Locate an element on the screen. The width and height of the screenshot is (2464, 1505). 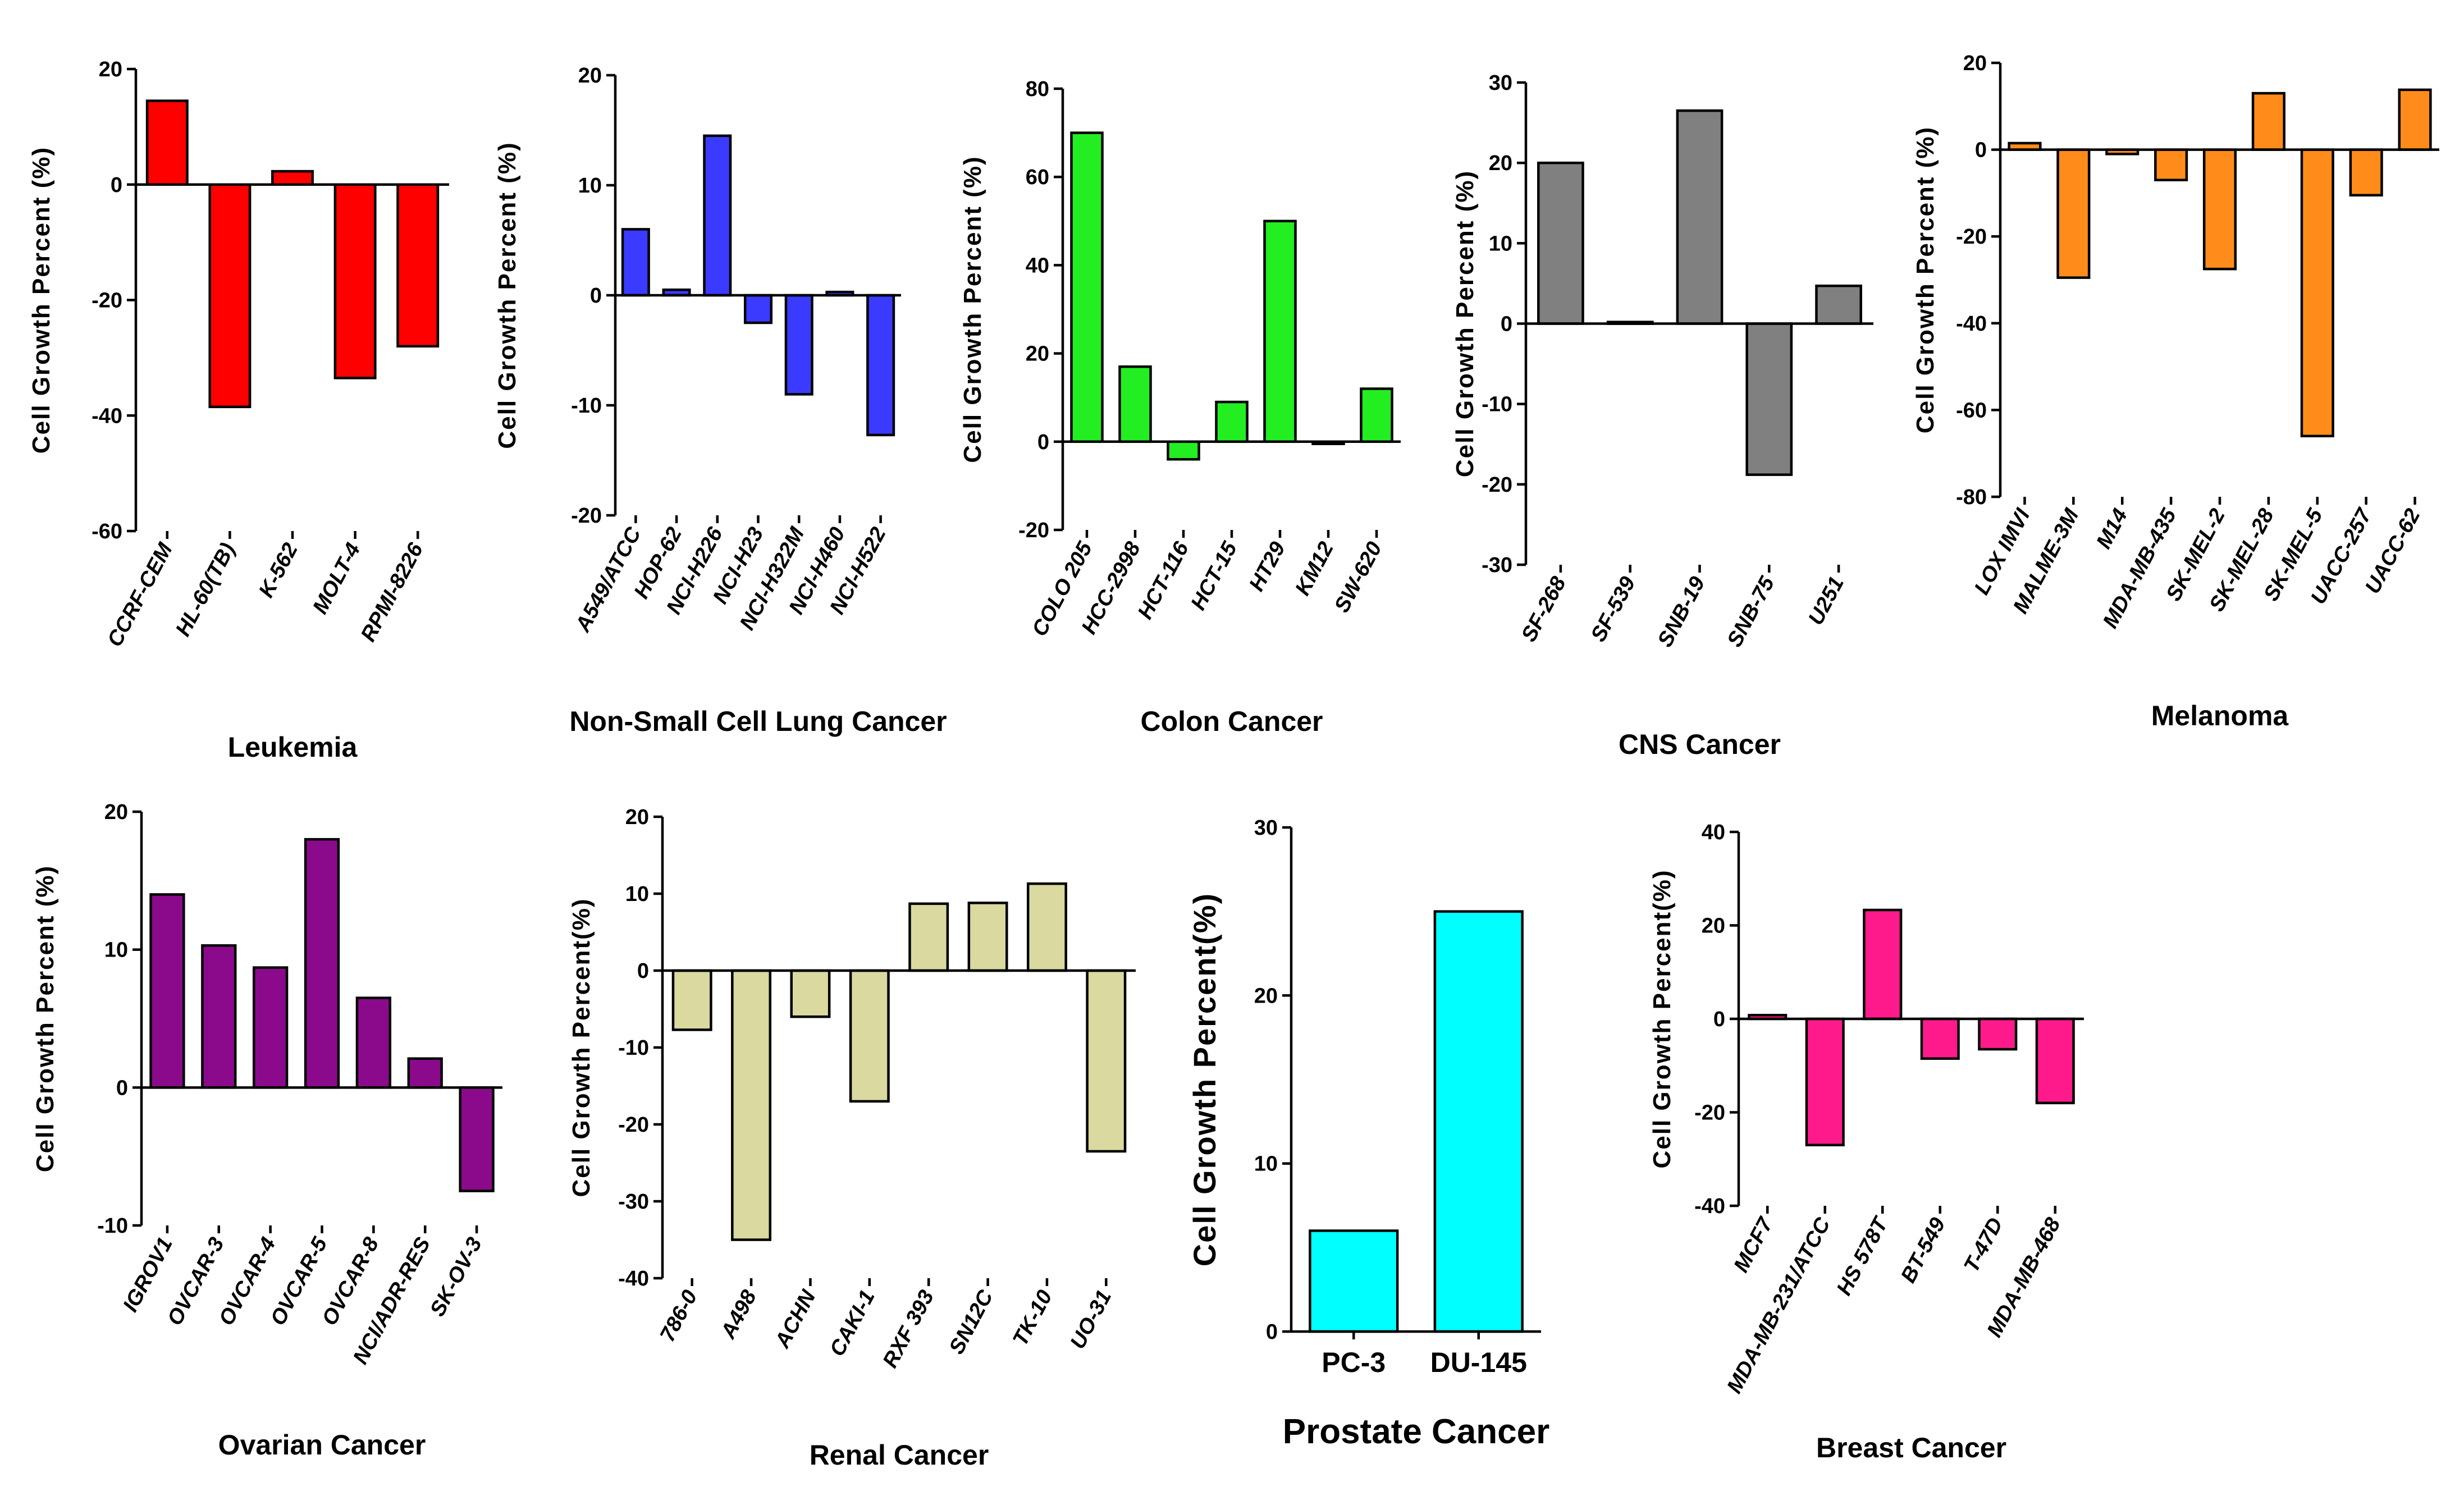
x-axis-label: CNS Cancer is located at coordinates (1700, 744).